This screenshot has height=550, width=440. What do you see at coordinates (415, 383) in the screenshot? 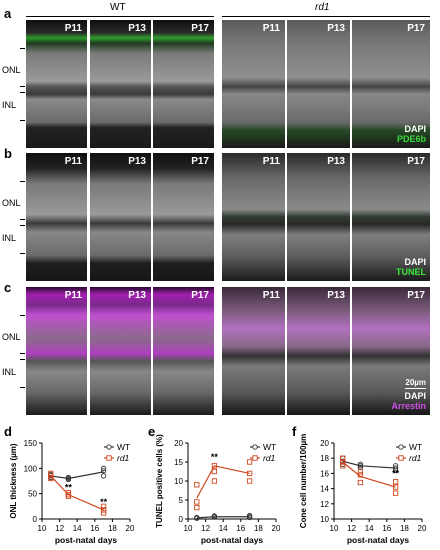
I see `scale-bar: 20µm` at bounding box center [415, 383].